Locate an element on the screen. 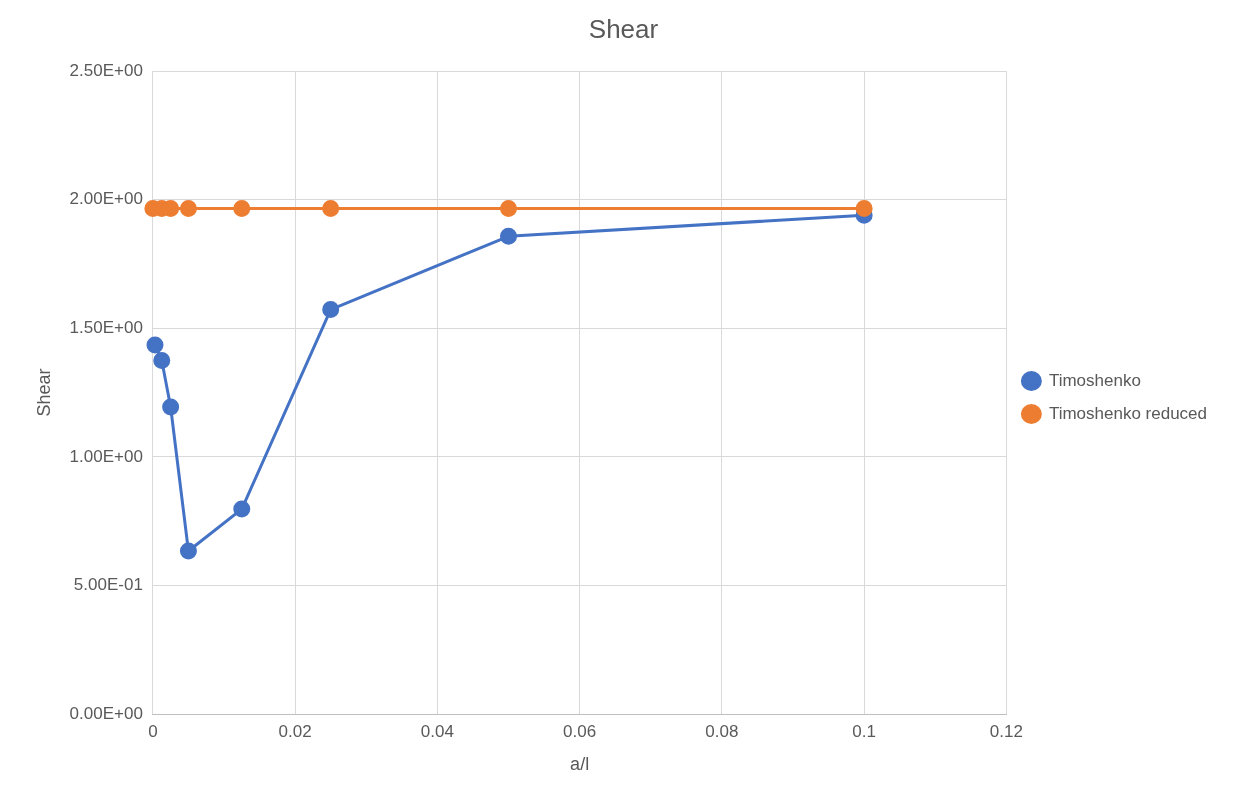 Image resolution: width=1247 pixels, height=800 pixels. y-axis-title: Shear is located at coordinates (43, 392).